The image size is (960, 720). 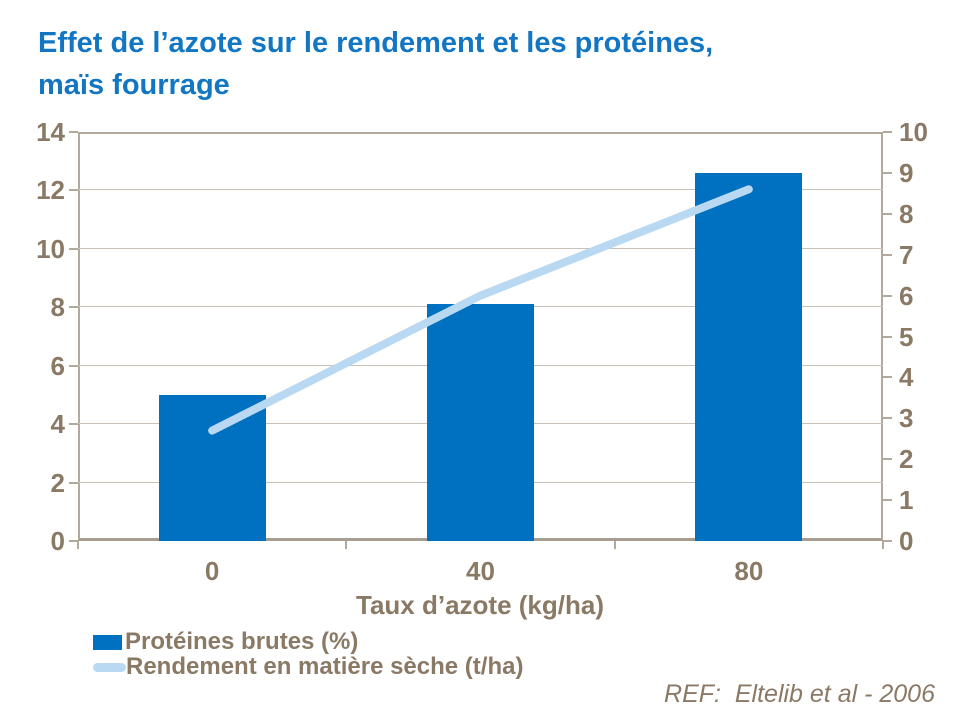 I want to click on right-axis-tick-label: 2, so click(x=906, y=459).